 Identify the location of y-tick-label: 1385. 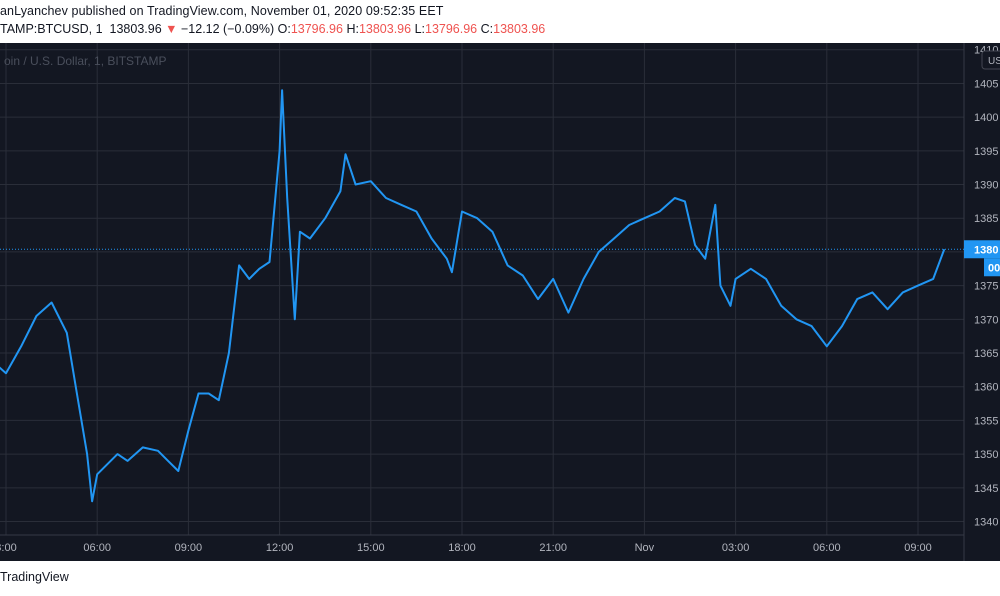
(986, 219).